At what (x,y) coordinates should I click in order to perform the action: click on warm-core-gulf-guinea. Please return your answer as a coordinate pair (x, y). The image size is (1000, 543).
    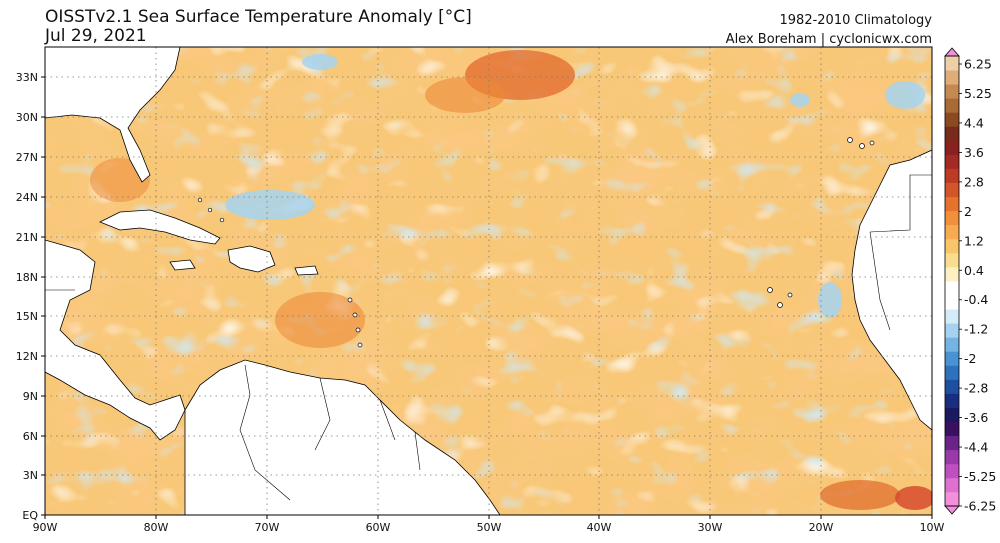
    Looking at the image, I should click on (860, 495).